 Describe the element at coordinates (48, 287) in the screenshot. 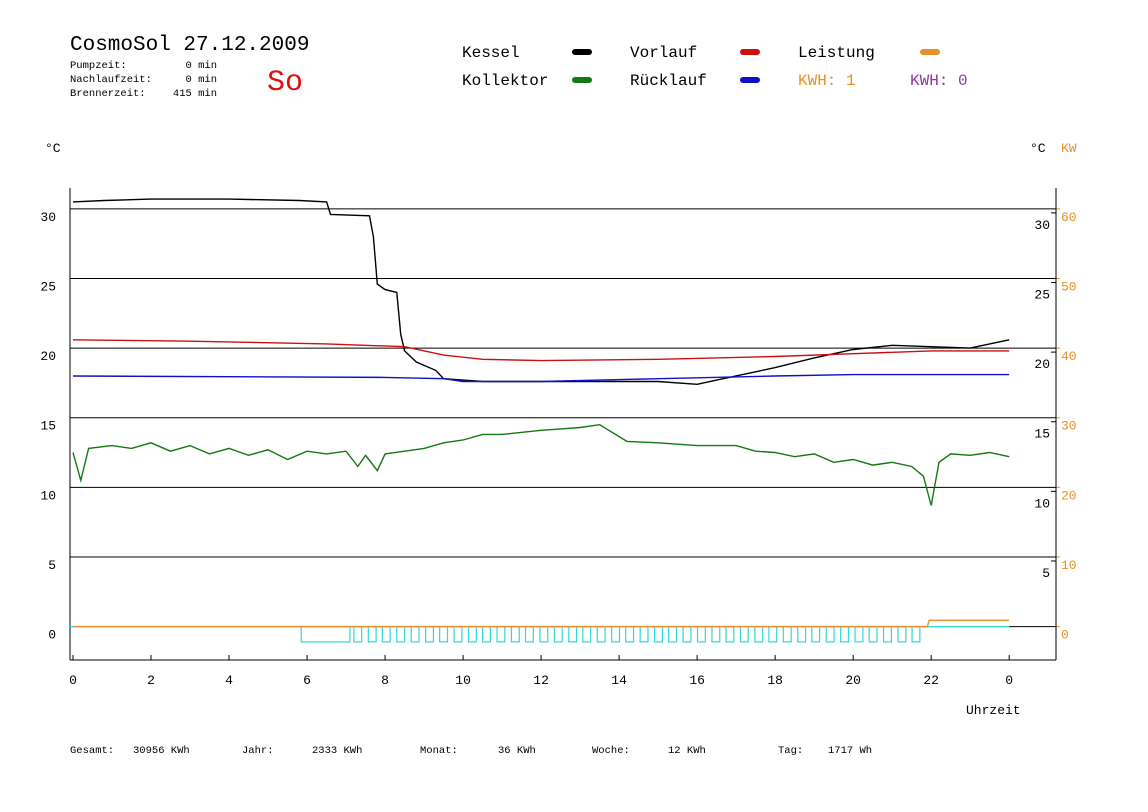

I see `y-tick-label: 25` at that location.